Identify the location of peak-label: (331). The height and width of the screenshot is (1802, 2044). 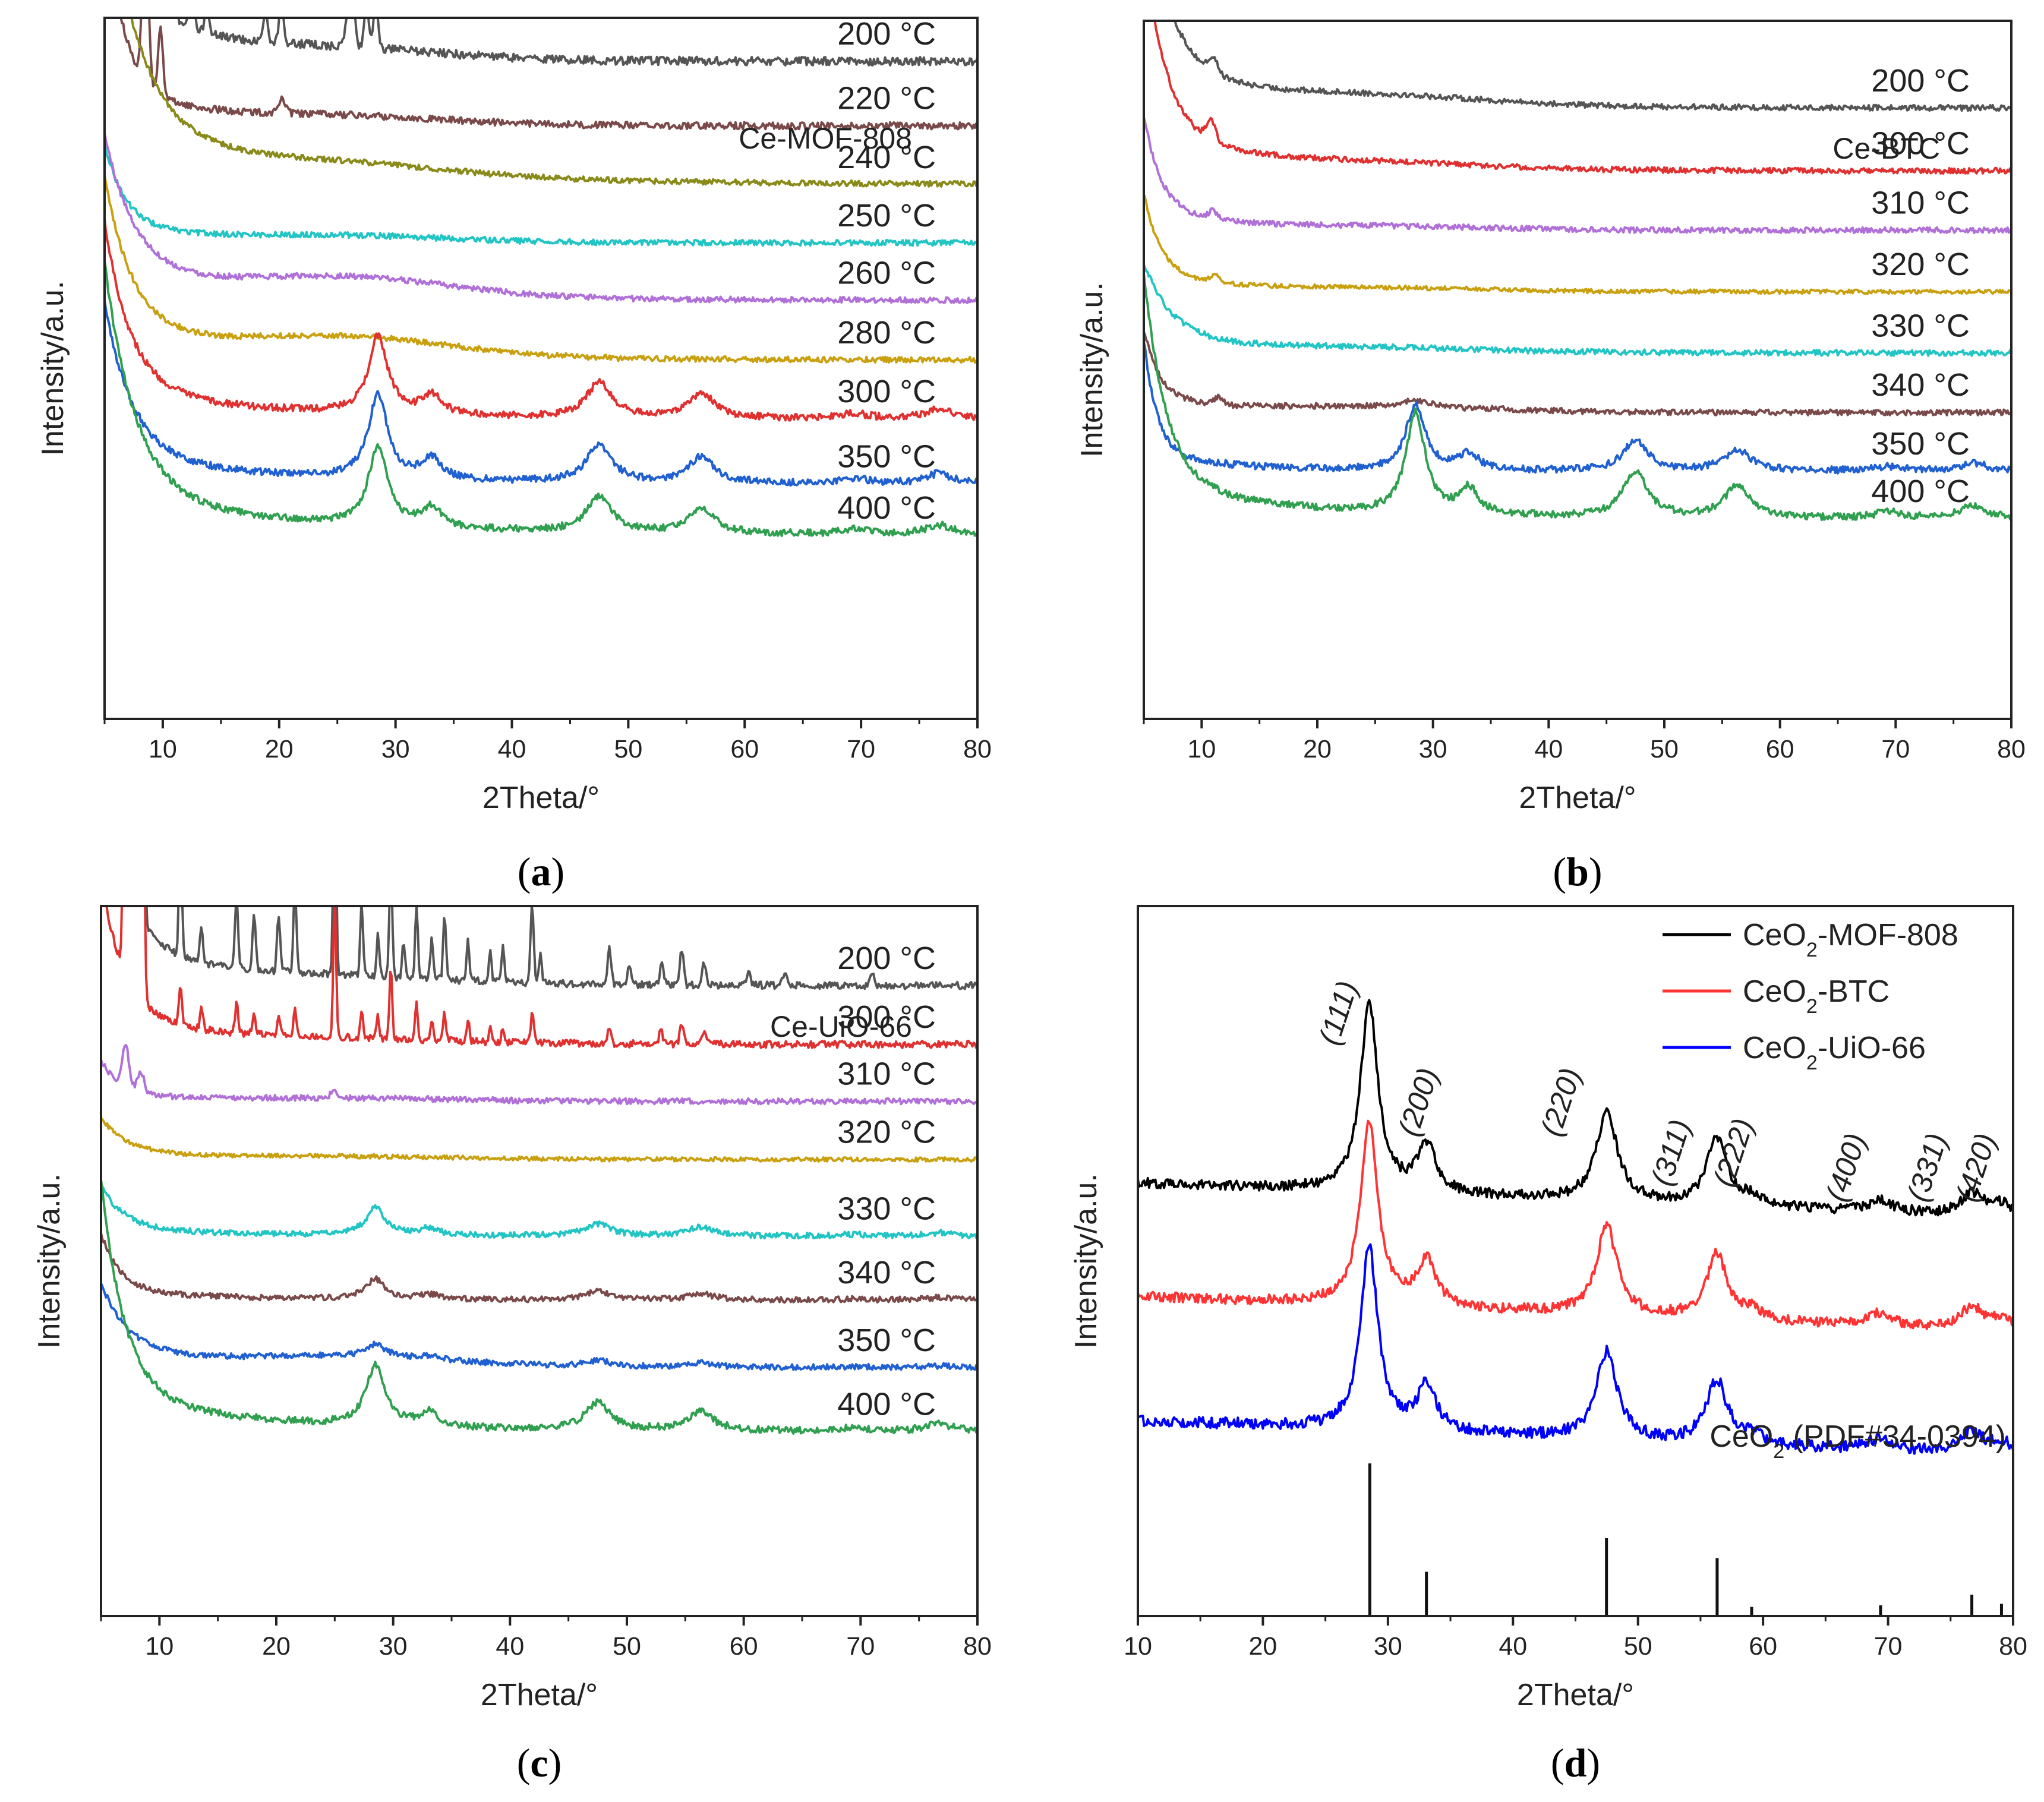
(1927, 1167).